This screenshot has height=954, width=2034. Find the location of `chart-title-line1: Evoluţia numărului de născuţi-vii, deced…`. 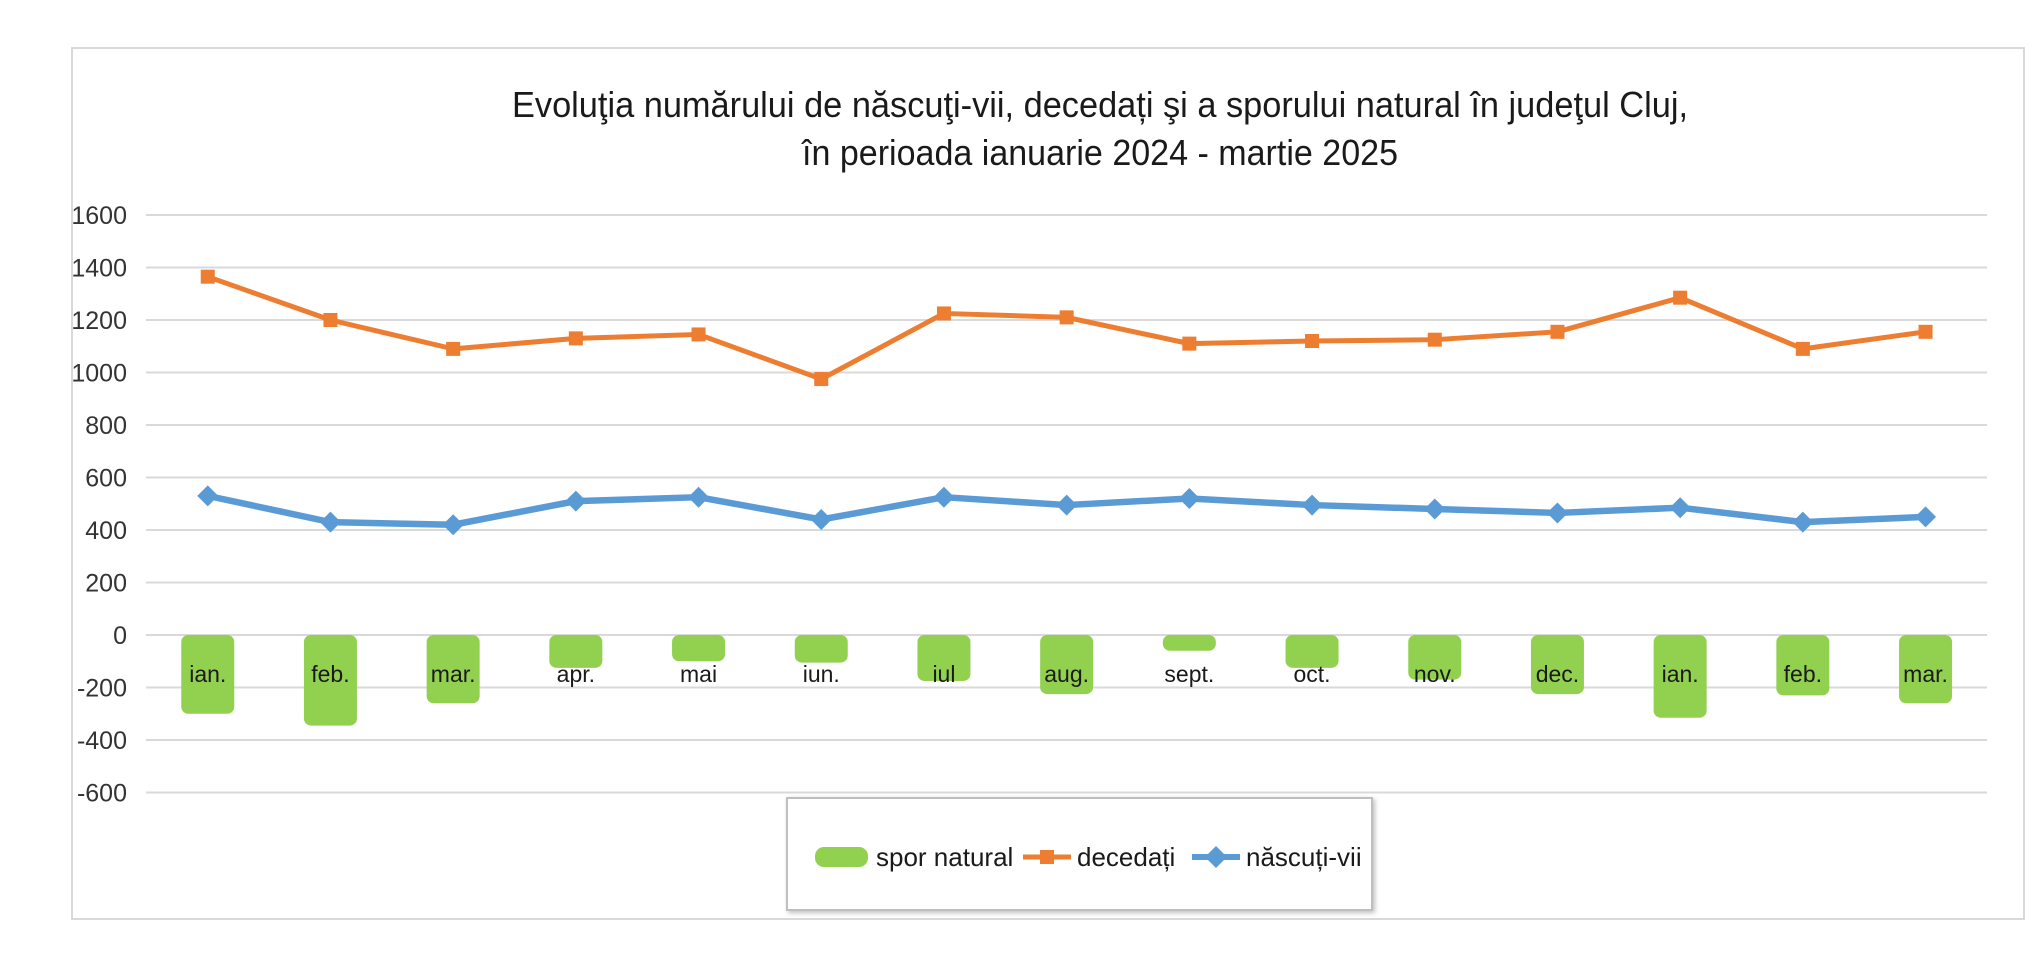

chart-title-line1: Evoluţia numărului de născuţi-vii, deced… is located at coordinates (1100, 104).